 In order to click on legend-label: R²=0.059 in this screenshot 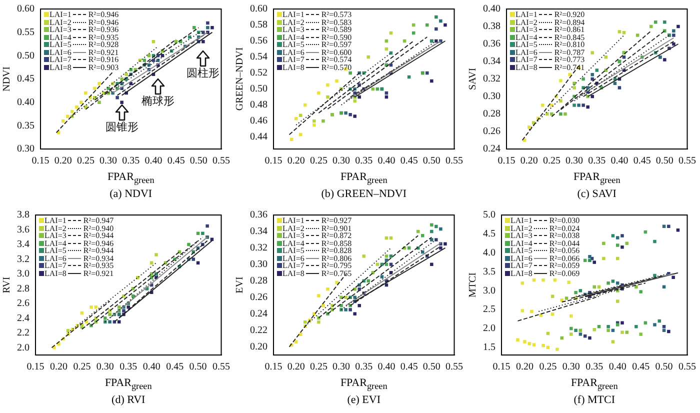, I will do `click(564, 265)`.